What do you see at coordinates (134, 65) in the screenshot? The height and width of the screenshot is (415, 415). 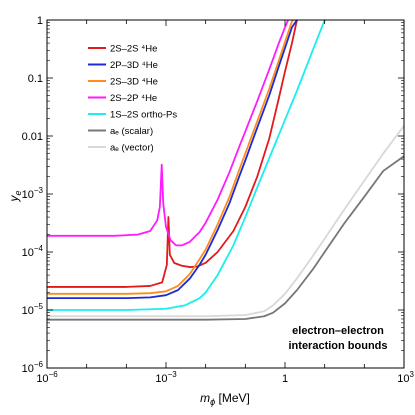 I see `legend-label: 2P–3D ⁴He` at bounding box center [134, 65].